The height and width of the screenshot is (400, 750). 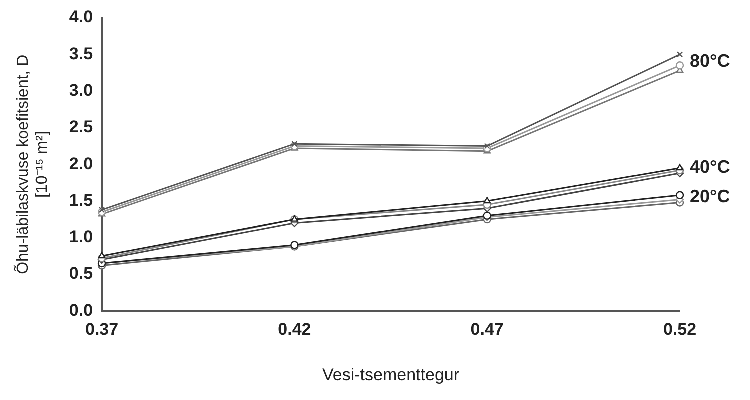 I want to click on annotation: 20°C, so click(x=710, y=196).